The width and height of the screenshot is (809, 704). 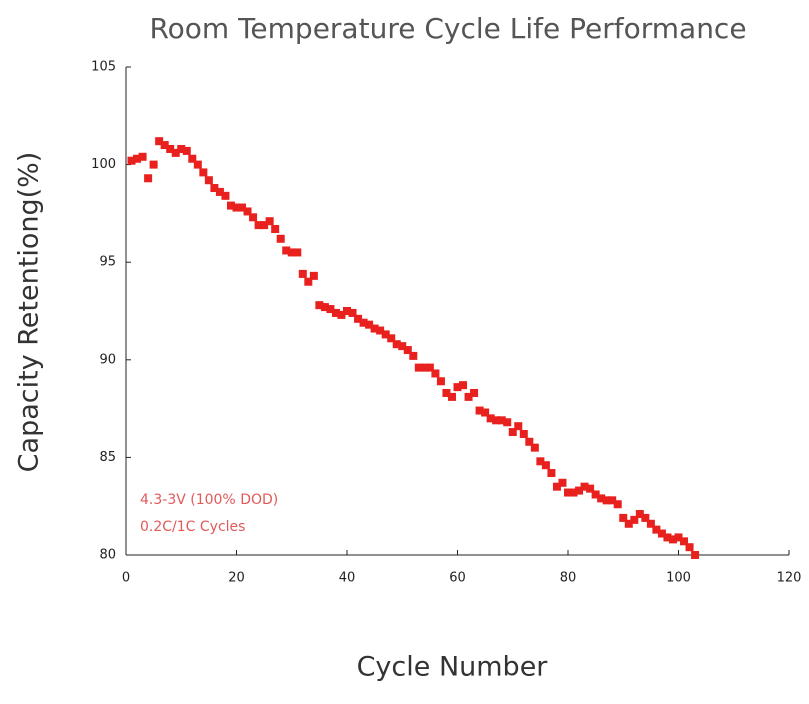 I want to click on annotation: 4.3-3V (100% DOD), so click(x=209, y=500).